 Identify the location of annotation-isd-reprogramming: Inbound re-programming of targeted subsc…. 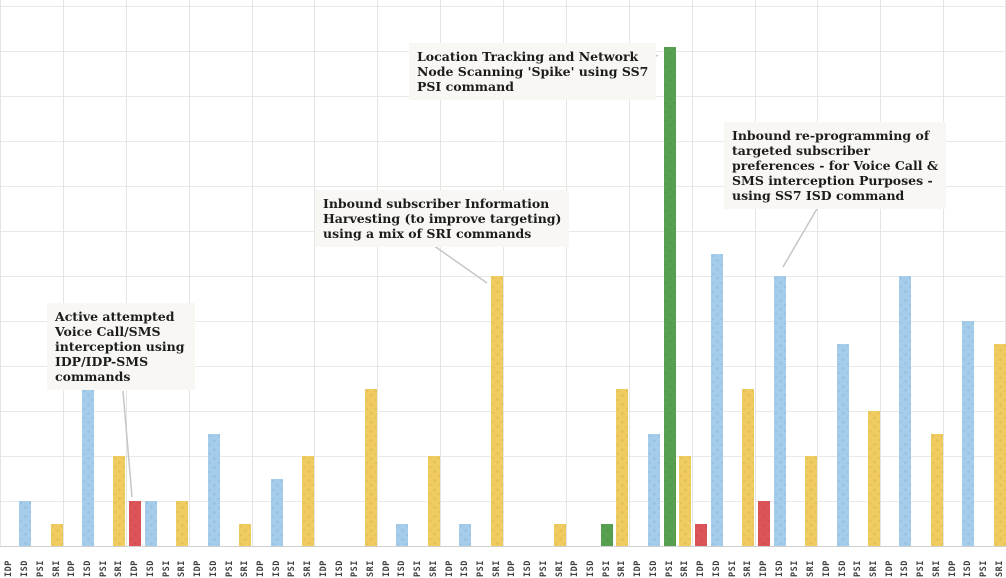
(835, 165).